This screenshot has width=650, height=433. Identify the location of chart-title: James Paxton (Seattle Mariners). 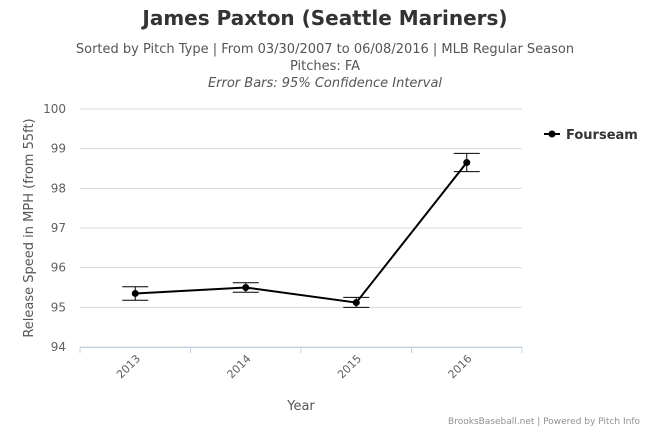
(325, 18).